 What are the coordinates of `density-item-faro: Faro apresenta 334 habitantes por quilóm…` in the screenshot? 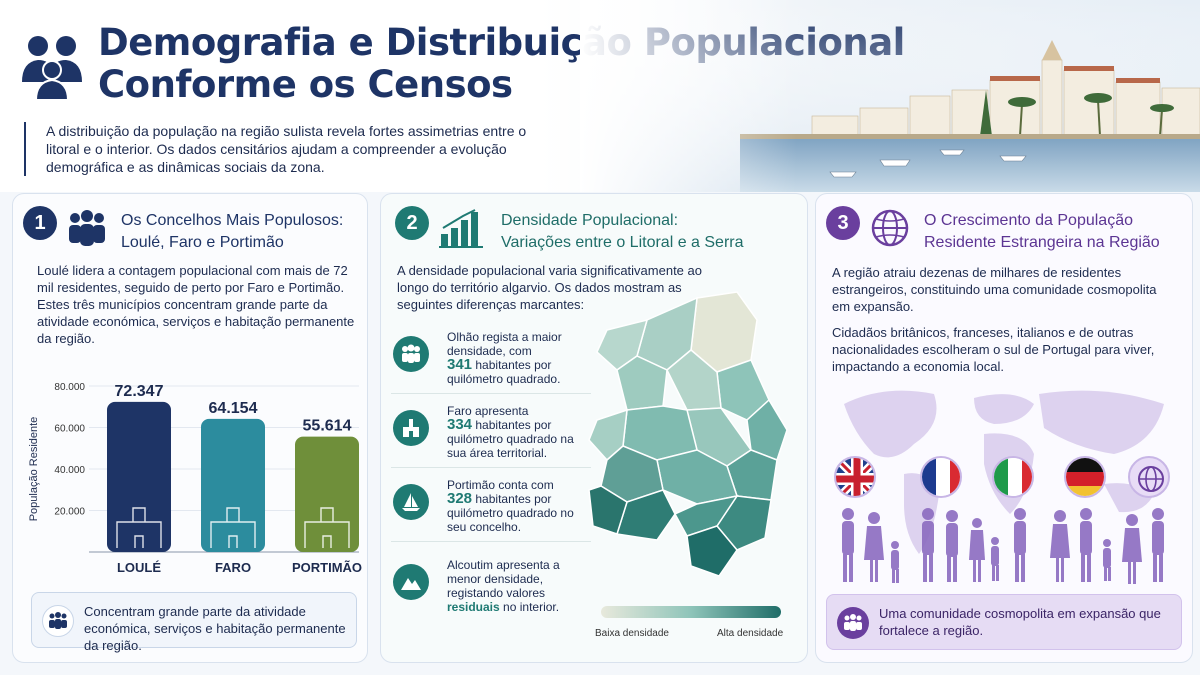 It's located at (491, 435).